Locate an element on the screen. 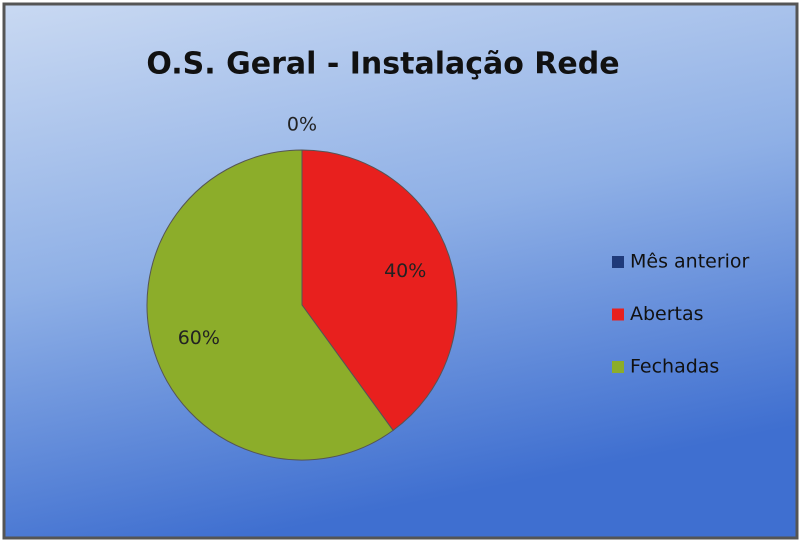 The height and width of the screenshot is (542, 801). data-label: 40% is located at coordinates (405, 271).